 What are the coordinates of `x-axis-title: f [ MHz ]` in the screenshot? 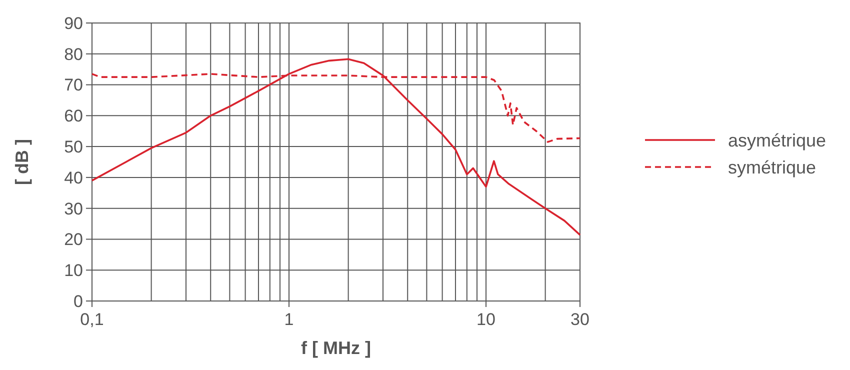 It's located at (336, 348).